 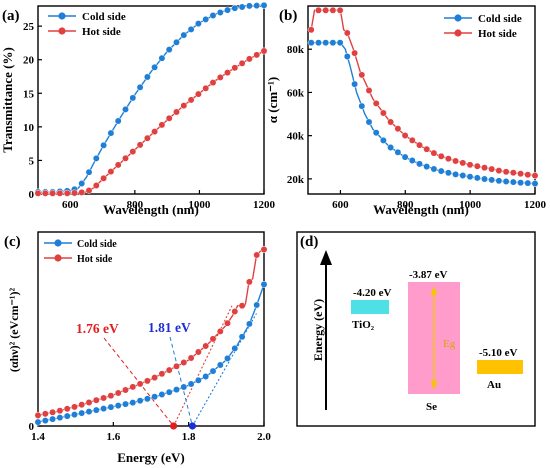 What do you see at coordinates (497, 34) in the screenshot?
I see `legend-label-hot-b: Hot side` at bounding box center [497, 34].